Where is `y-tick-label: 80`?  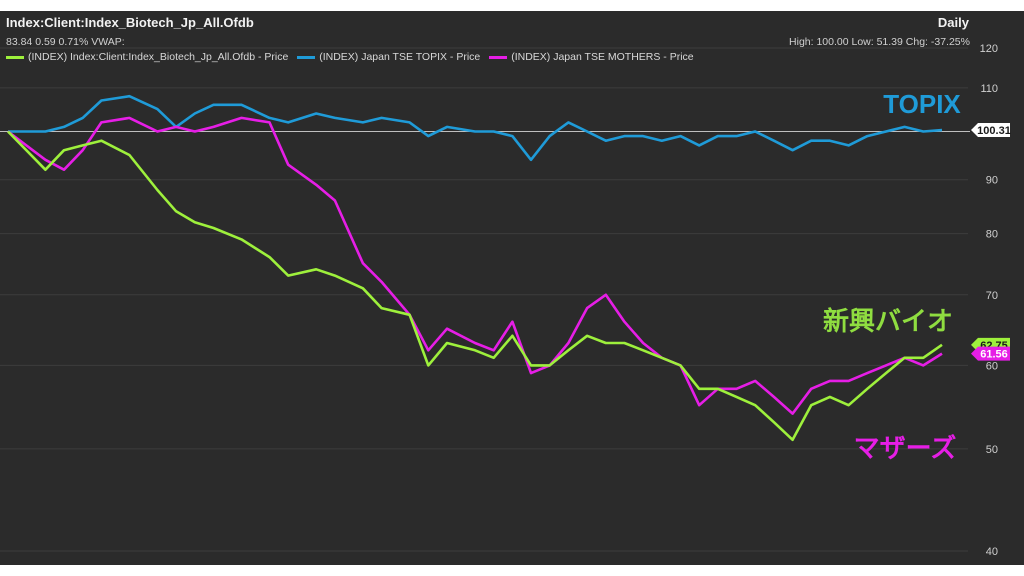 y-tick-label: 80 is located at coordinates (992, 235).